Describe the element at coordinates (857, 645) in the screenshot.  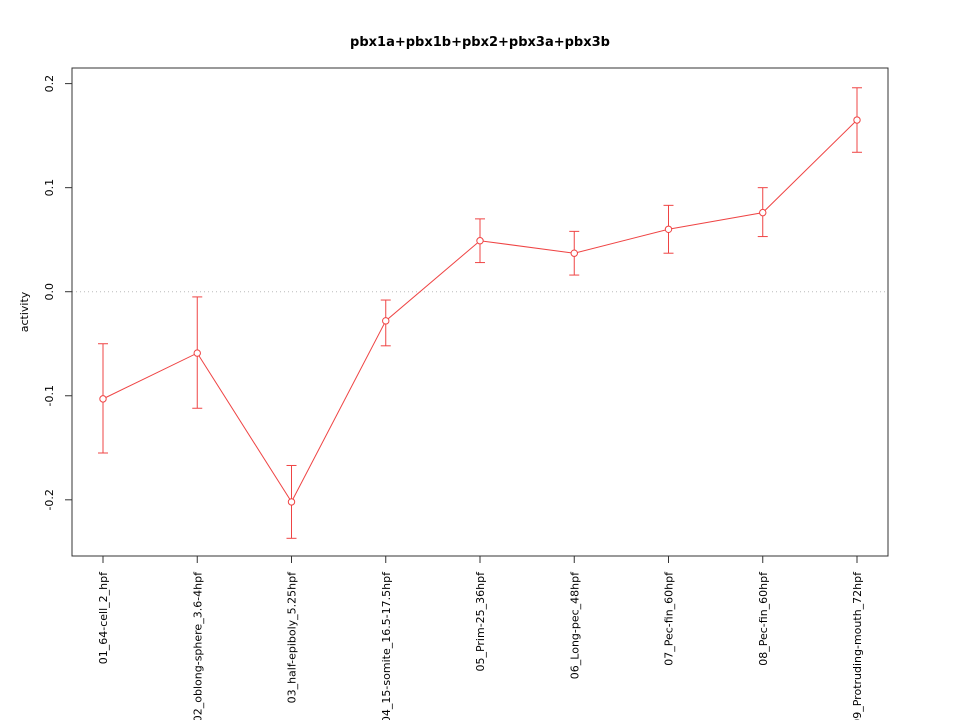
I see `x-tick-label: 09_Protruding-mouth_72hpf` at that location.